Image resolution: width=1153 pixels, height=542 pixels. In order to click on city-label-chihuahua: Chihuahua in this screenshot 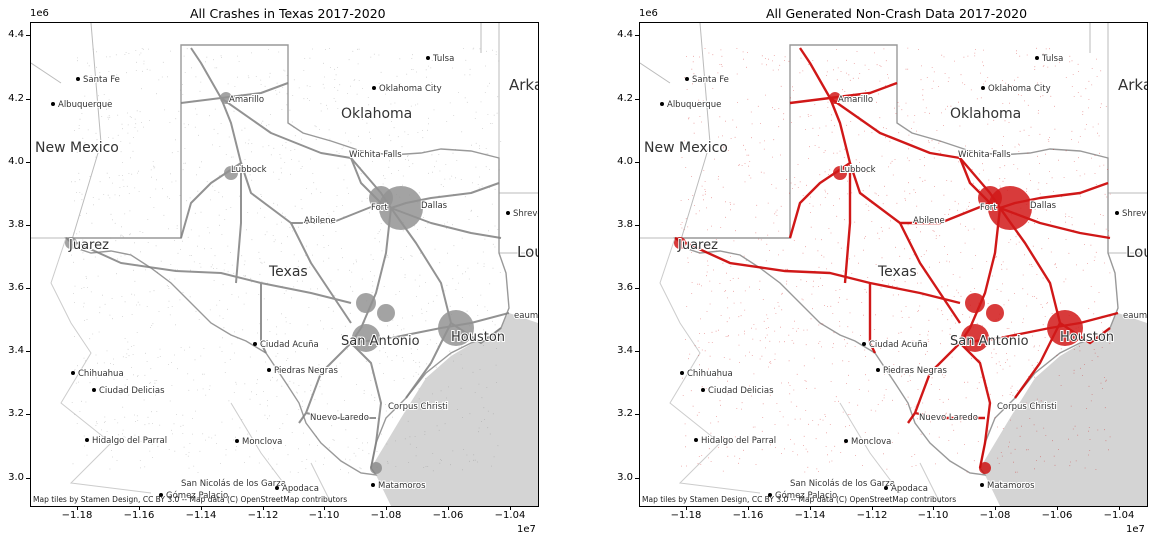, I will do `click(101, 374)`.